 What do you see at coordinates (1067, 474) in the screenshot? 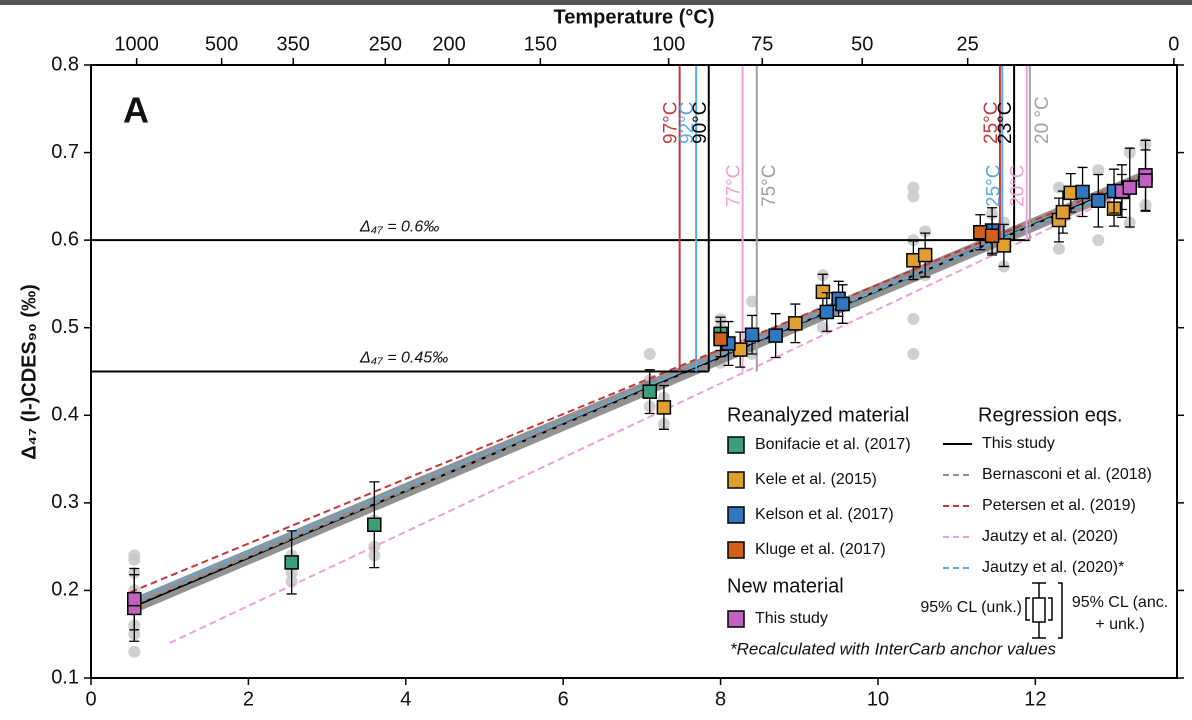
I see `legend-label: Bernasconi et al. (2018)` at bounding box center [1067, 474].